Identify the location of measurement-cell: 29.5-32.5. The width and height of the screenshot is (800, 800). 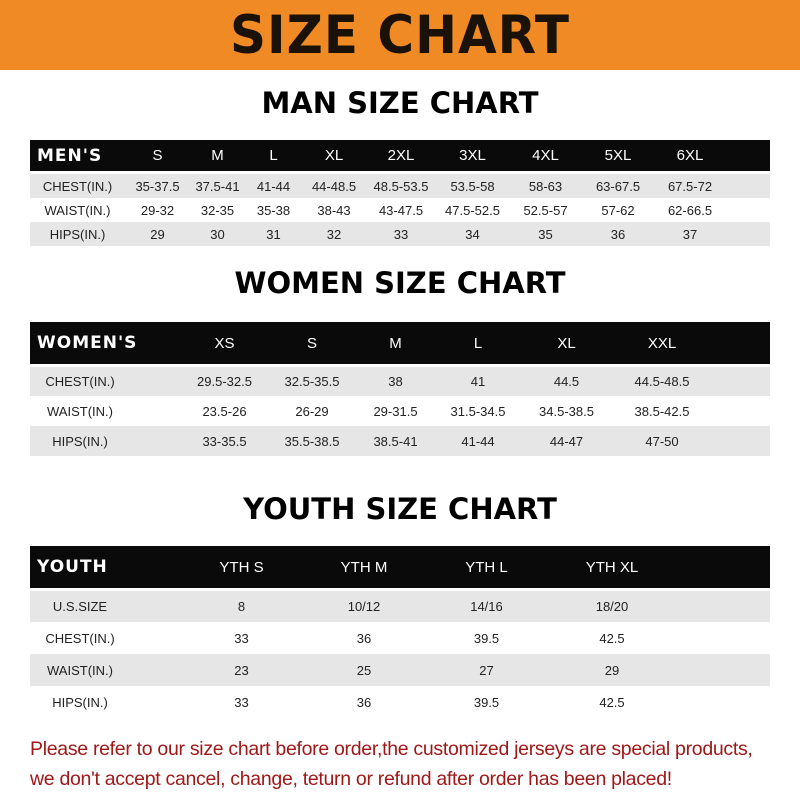
(224, 381).